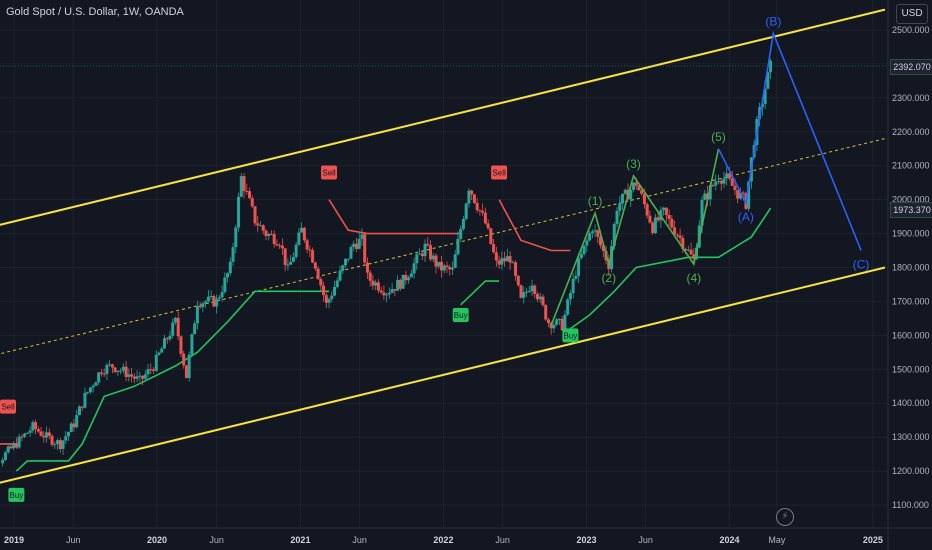 The width and height of the screenshot is (932, 550). What do you see at coordinates (8, 436) in the screenshot?
I see `supertrend-down-line` at bounding box center [8, 436].